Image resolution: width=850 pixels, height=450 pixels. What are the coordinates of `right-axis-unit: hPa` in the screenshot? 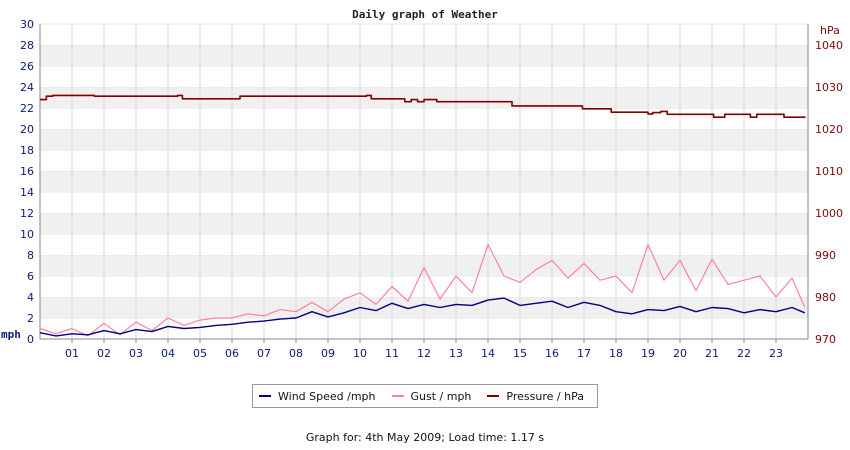 It's located at (830, 30).